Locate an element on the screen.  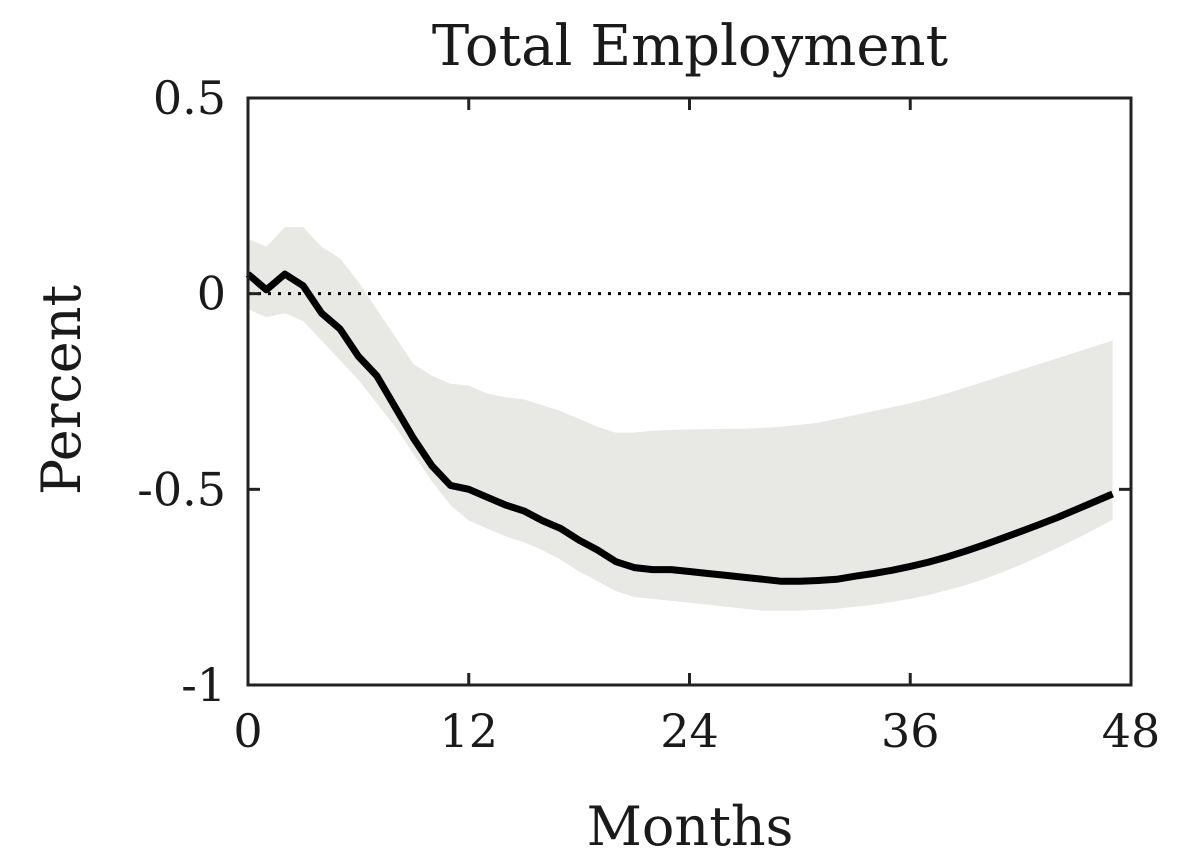
x-tick-label: 48 is located at coordinates (1131, 731).